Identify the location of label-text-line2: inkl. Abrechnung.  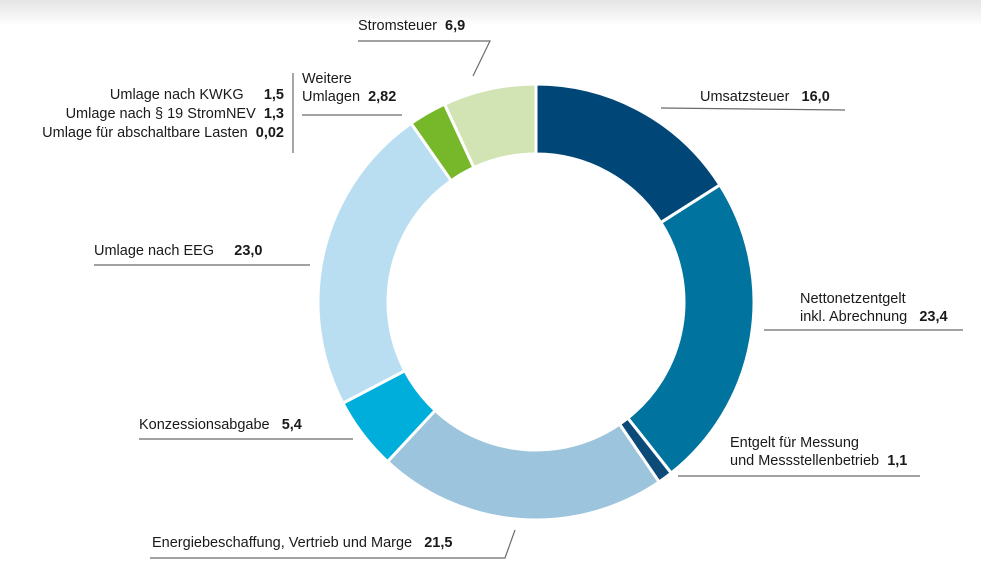
(854, 317).